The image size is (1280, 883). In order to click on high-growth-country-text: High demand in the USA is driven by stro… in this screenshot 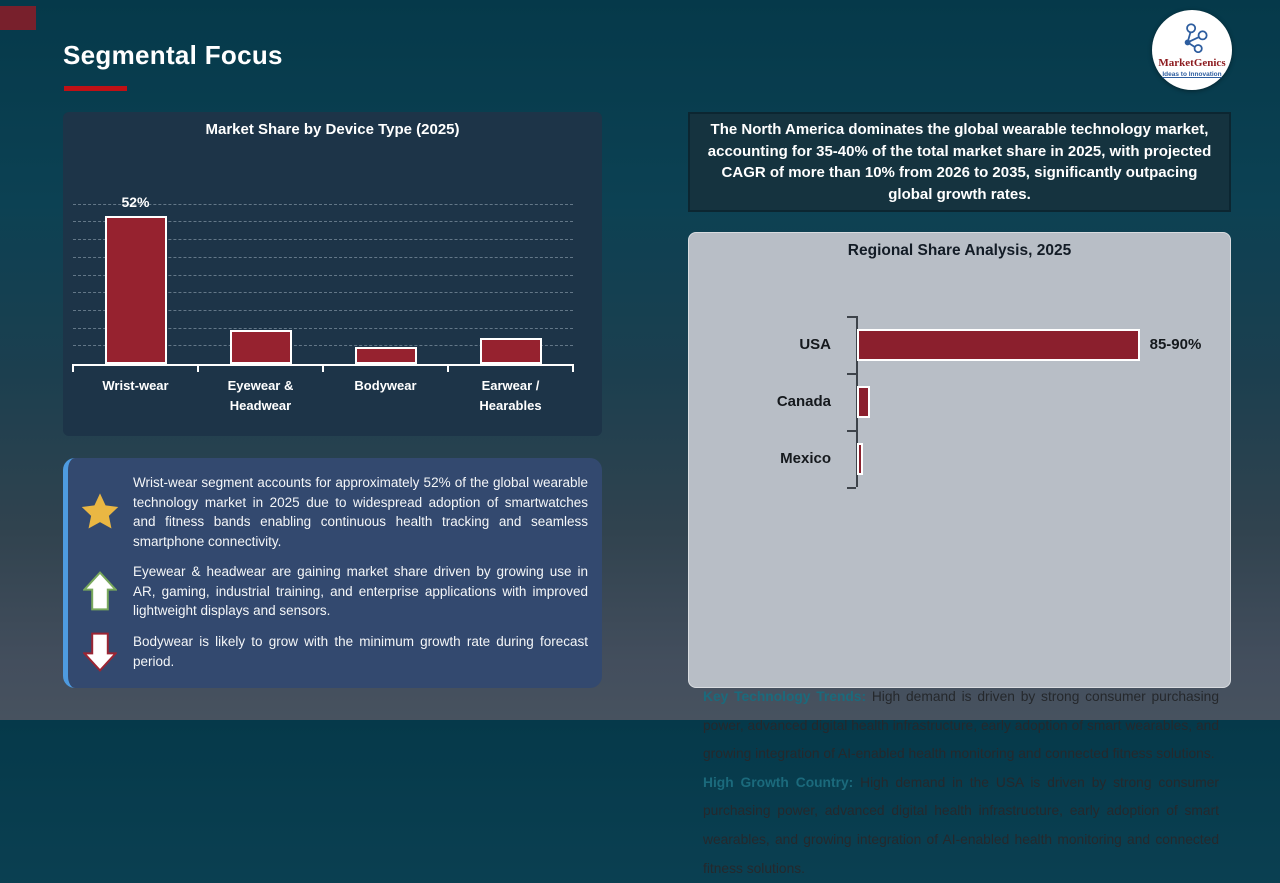, I will do `click(961, 825)`.